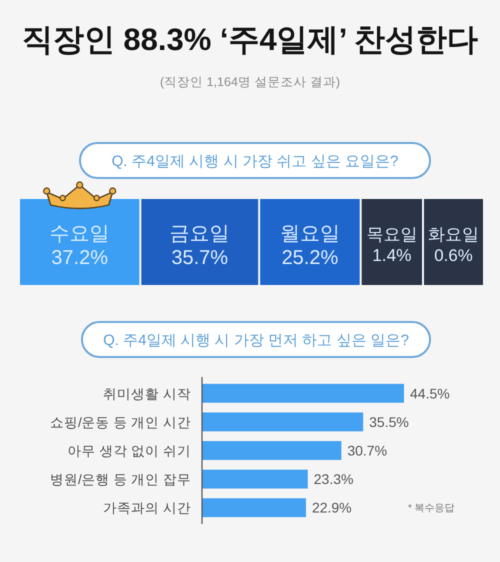  I want to click on y-tick-label: 쇼핑/운동 등 개인 시간, so click(120, 422).